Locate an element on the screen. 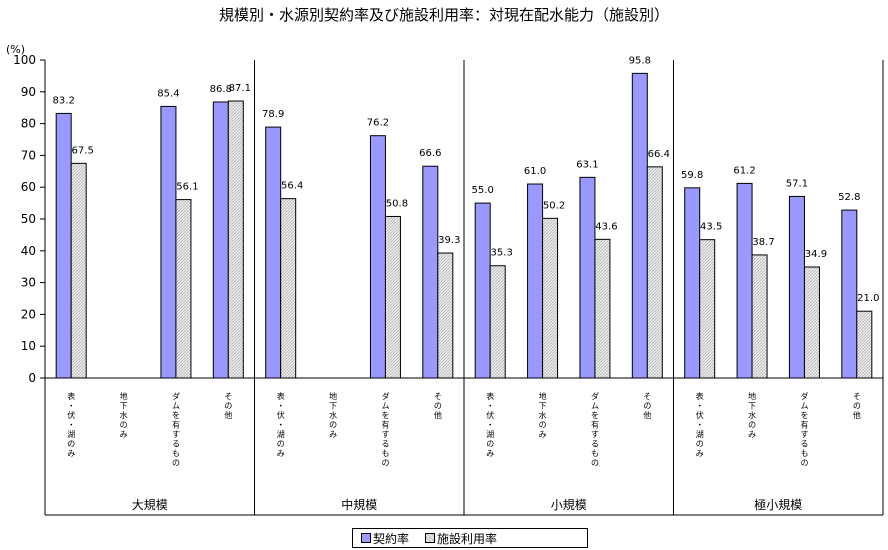 The image size is (888, 550). data-label: 34.9 is located at coordinates (816, 254).